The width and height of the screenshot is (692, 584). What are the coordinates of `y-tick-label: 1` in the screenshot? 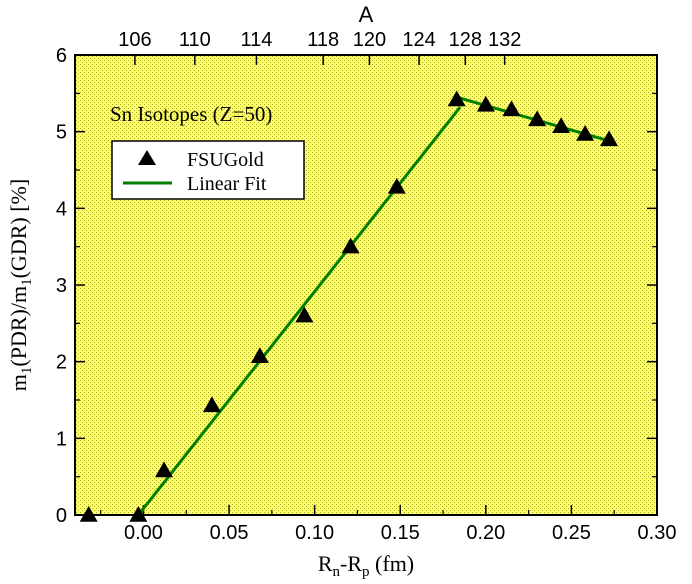 It's located at (61, 439).